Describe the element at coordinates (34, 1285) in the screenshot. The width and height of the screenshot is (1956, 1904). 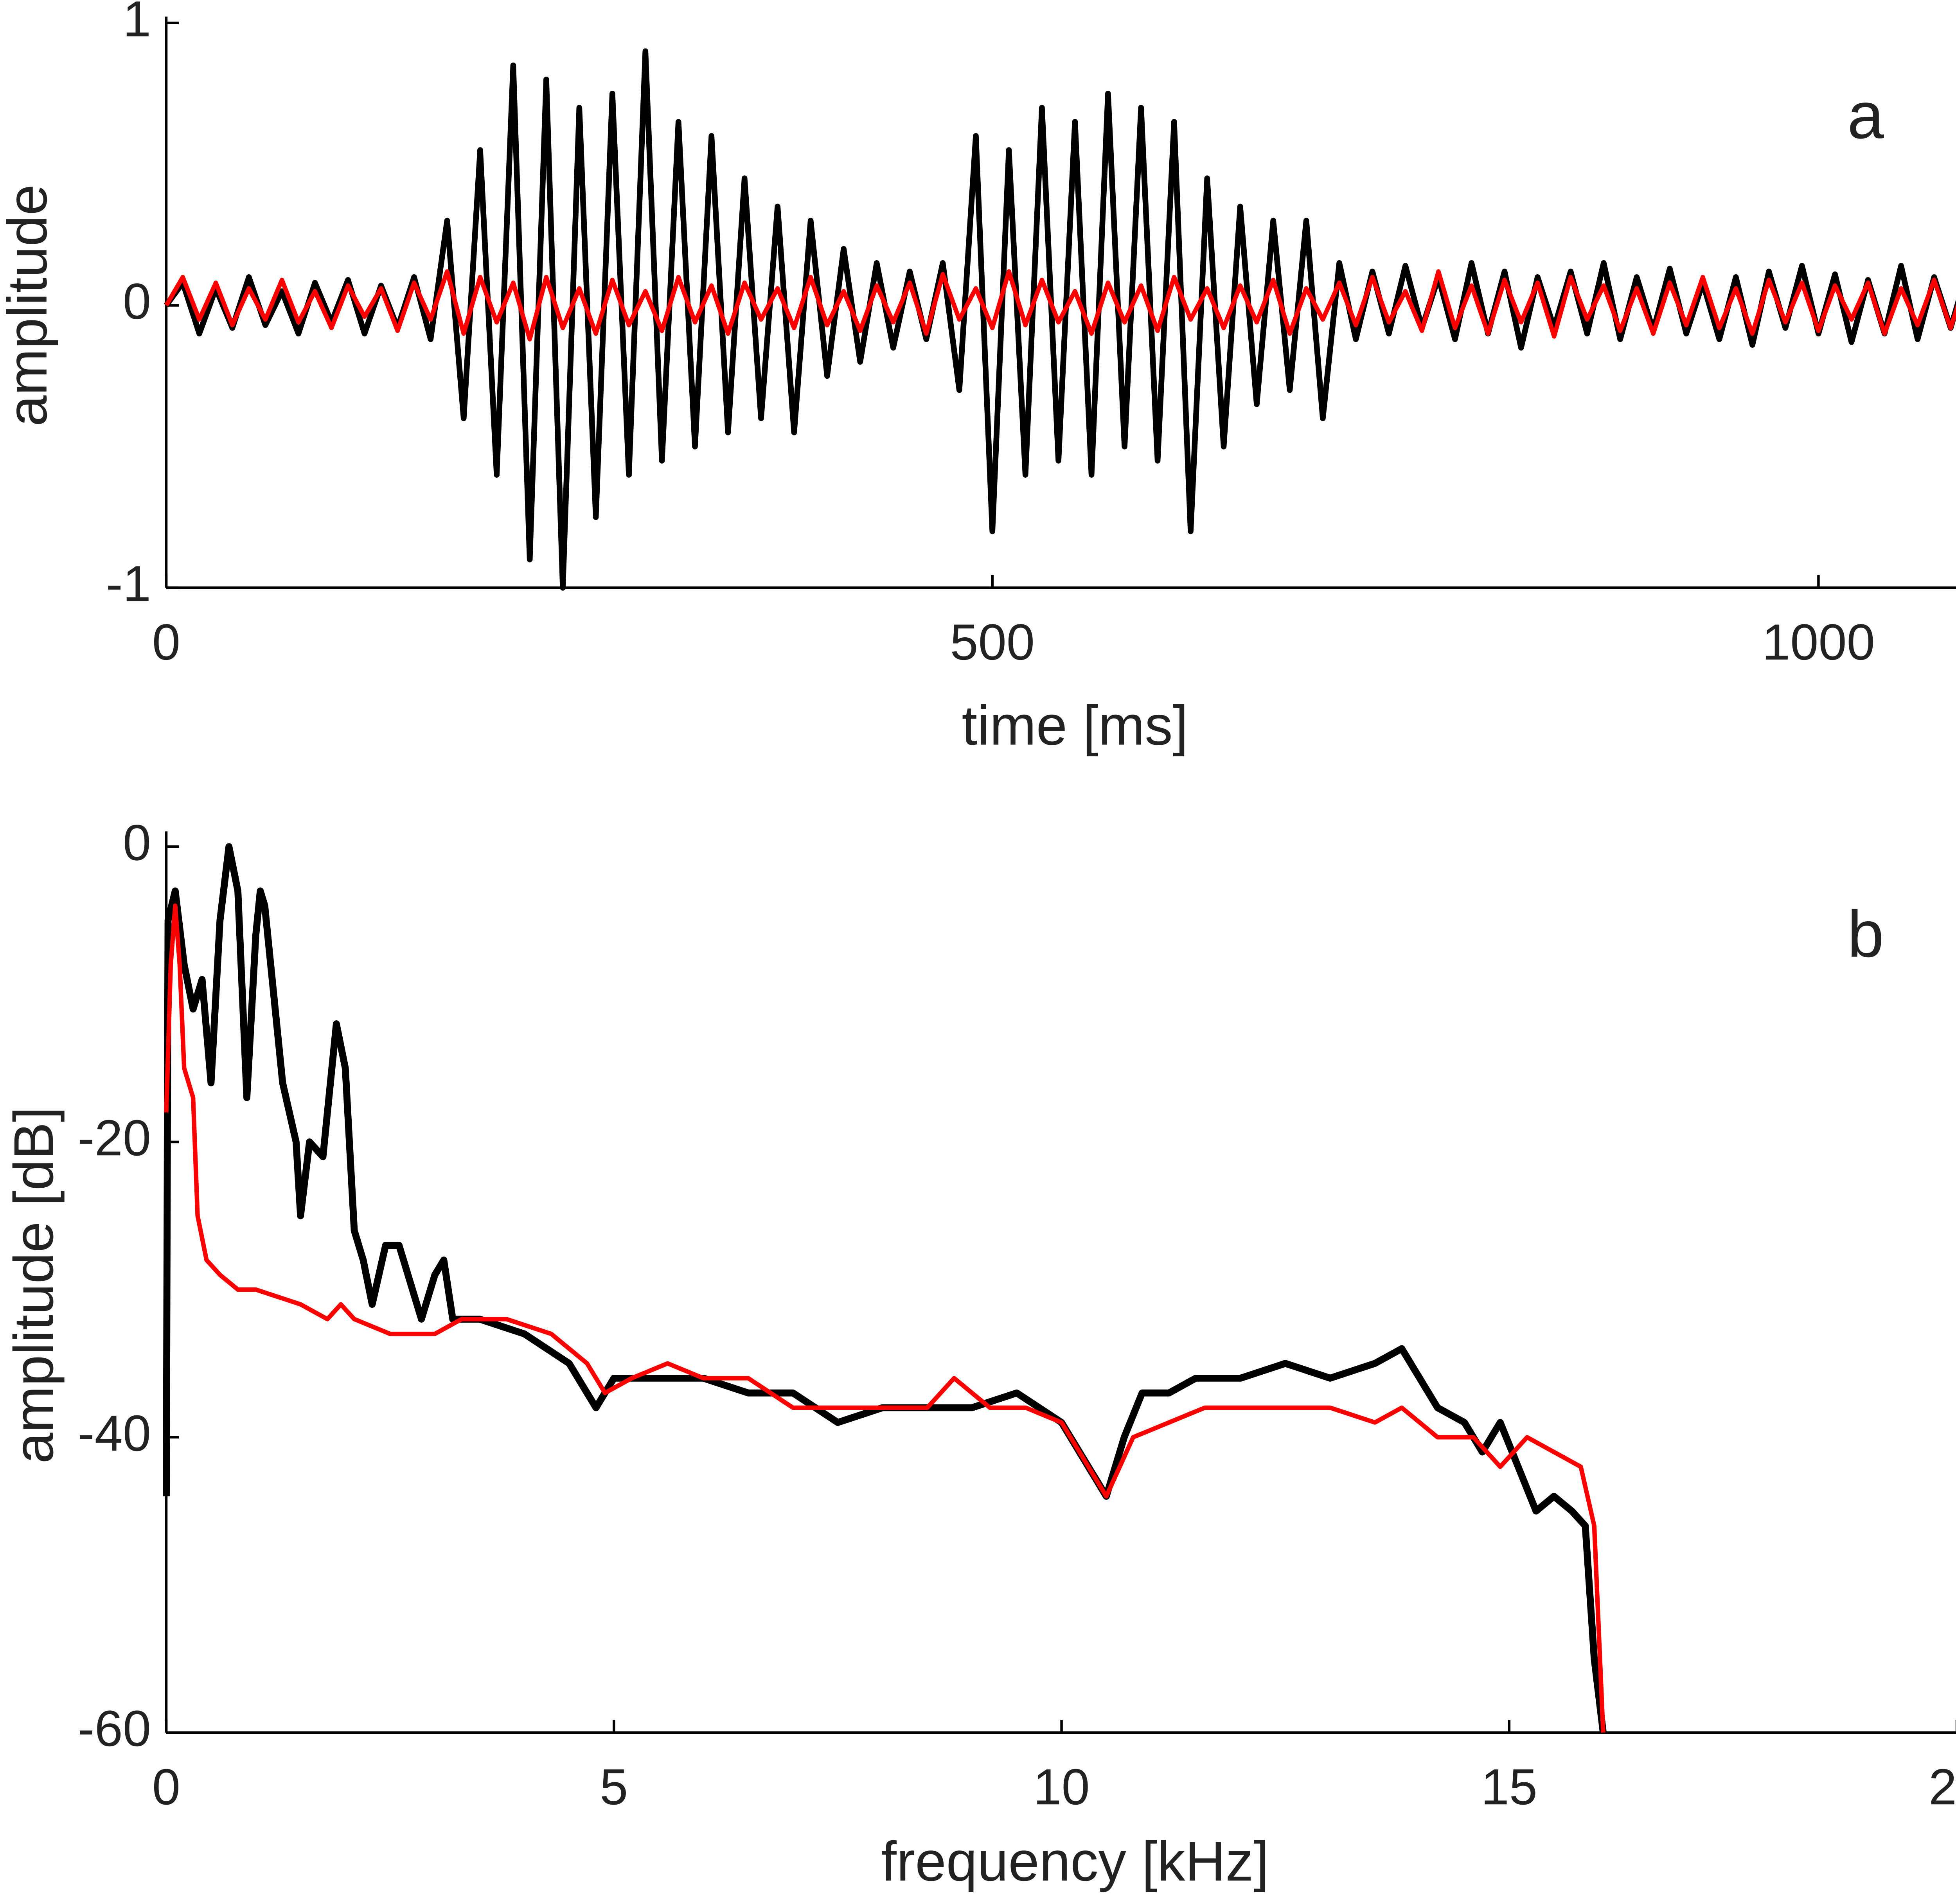
I see `y-axis-label: amplitude [dB]` at that location.